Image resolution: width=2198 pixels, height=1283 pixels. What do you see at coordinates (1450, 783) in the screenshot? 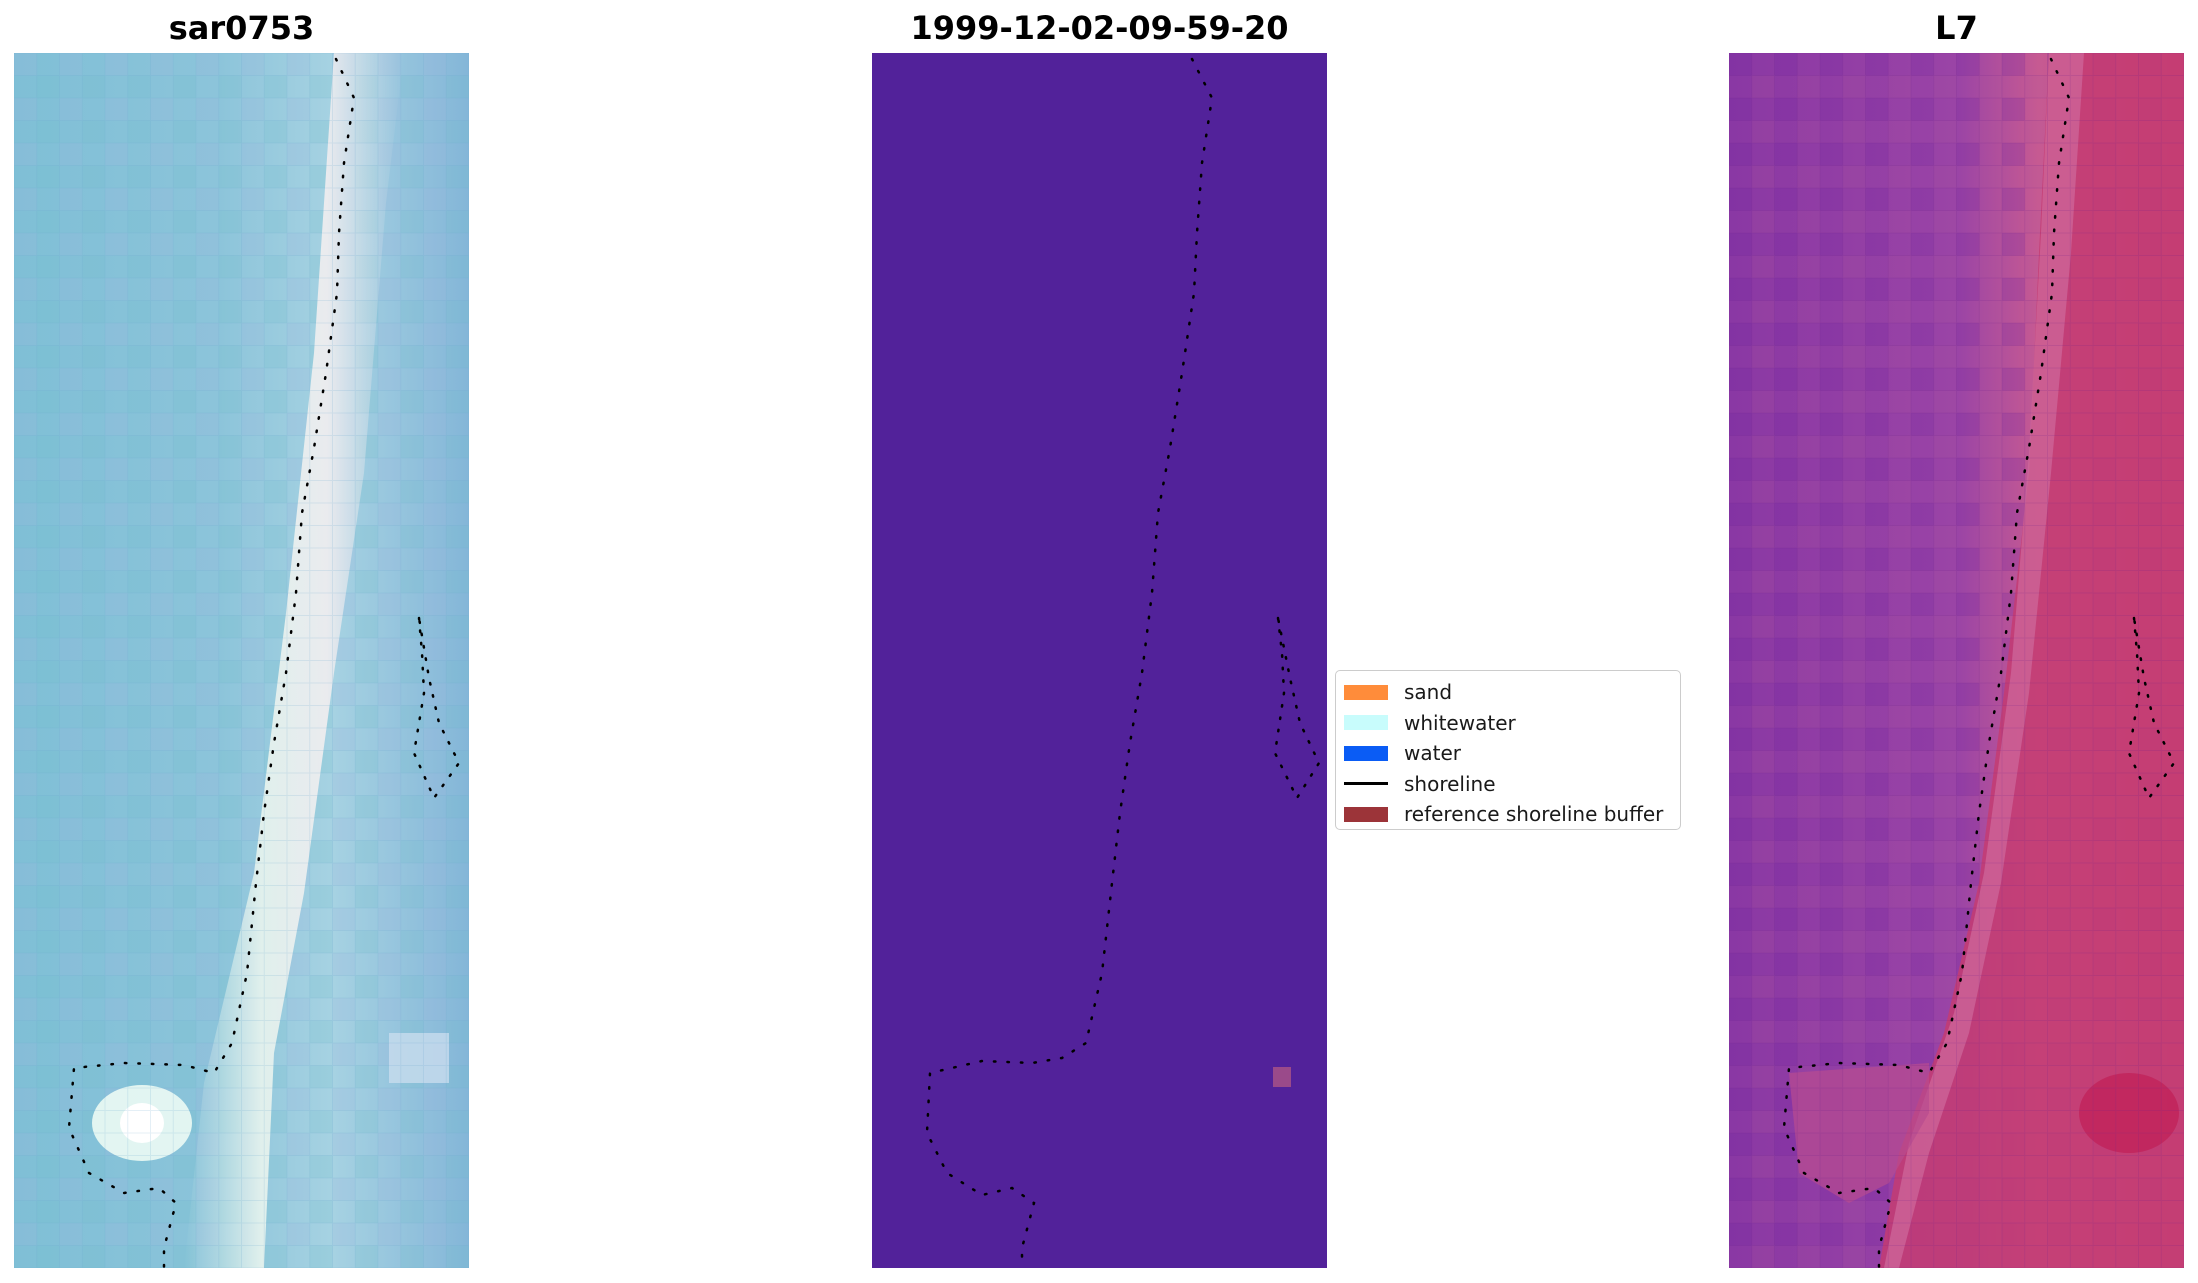
I see `legend-label-shoreline: shoreline` at bounding box center [1450, 783].